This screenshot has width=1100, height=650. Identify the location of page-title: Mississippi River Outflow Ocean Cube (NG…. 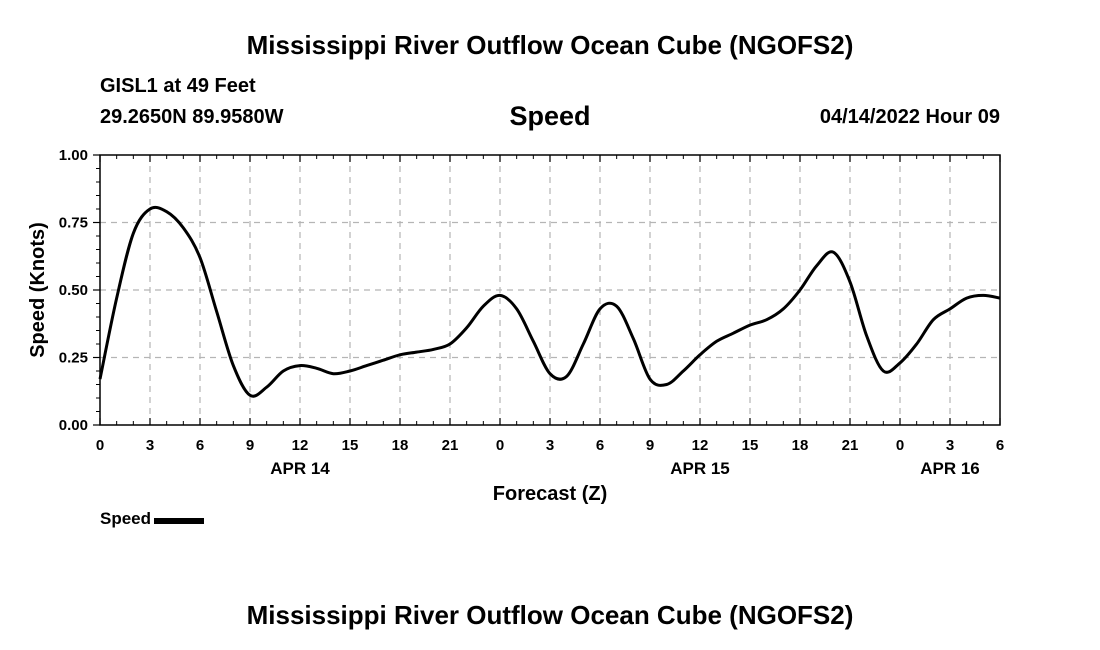
(550, 45).